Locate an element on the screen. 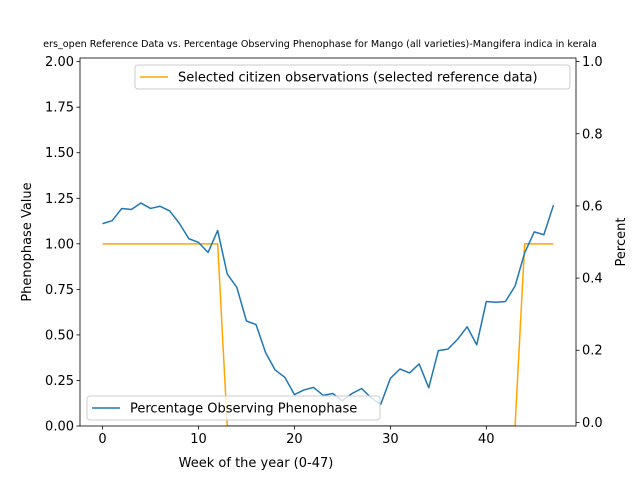 This screenshot has height=480, width=640. x-tick-label: 0 is located at coordinates (102, 439).